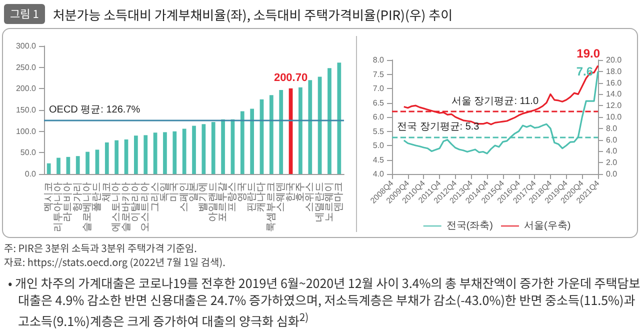 The height and width of the screenshot is (330, 643). Describe the element at coordinates (378, 131) in the screenshot. I see `y-tick-label: 5.5` at that location.